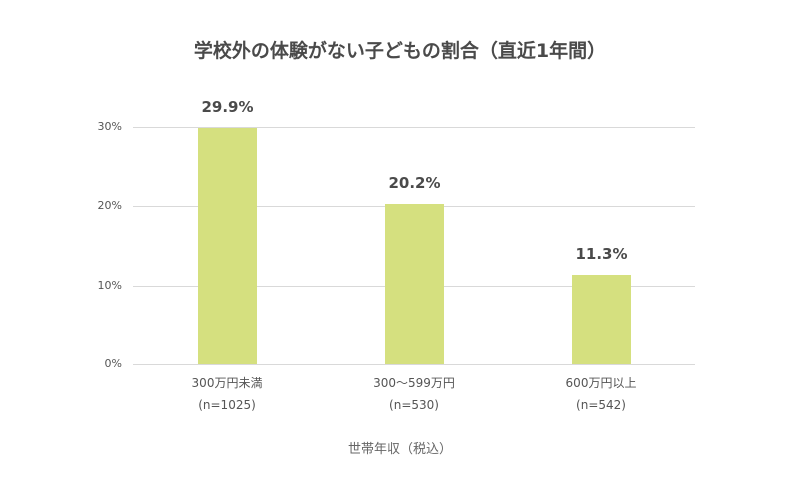  I want to click on value-label: 29.9%, so click(227, 106).